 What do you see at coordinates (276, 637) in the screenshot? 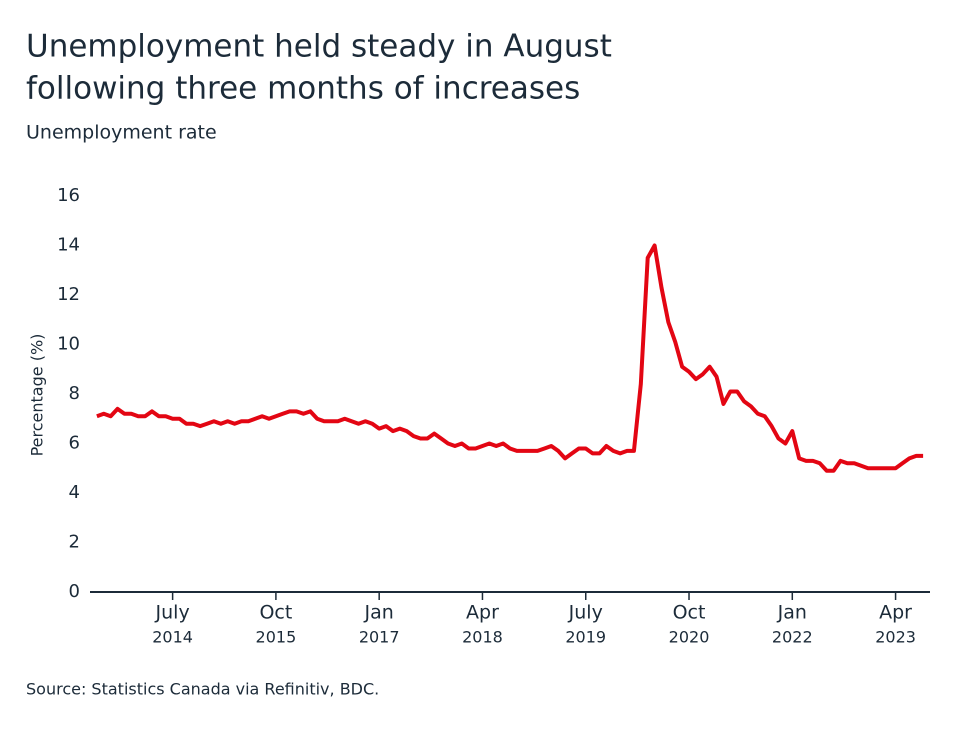
I see `x-tick-label: 2015` at bounding box center [276, 637].